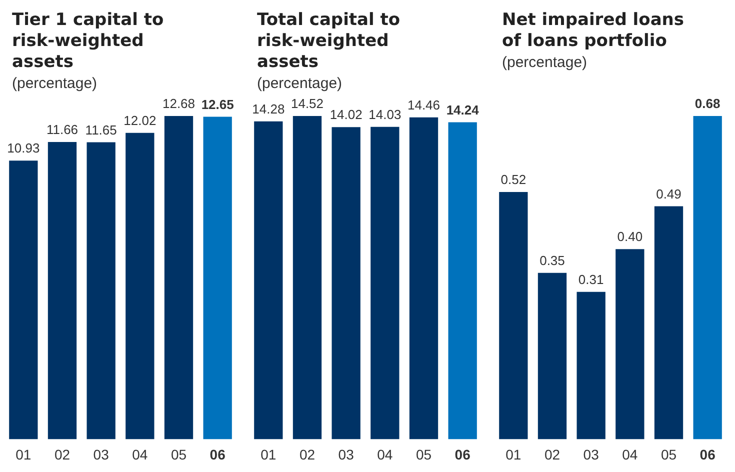 The height and width of the screenshot is (472, 735). I want to click on data-label: 11.65, so click(101, 130).